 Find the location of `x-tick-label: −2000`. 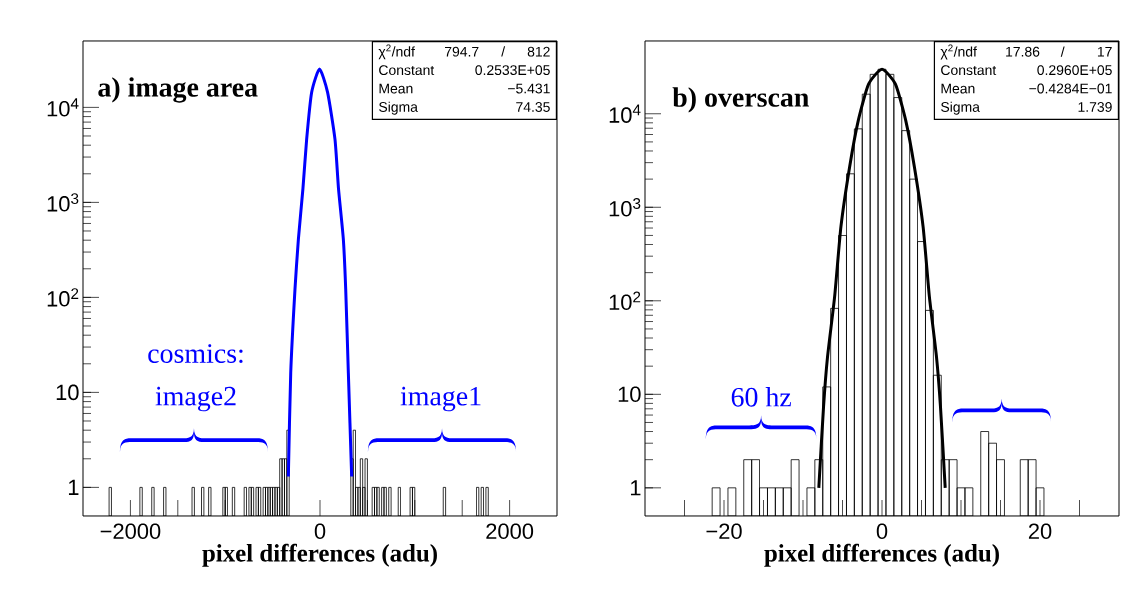

x-tick-label: −2000 is located at coordinates (130, 531).